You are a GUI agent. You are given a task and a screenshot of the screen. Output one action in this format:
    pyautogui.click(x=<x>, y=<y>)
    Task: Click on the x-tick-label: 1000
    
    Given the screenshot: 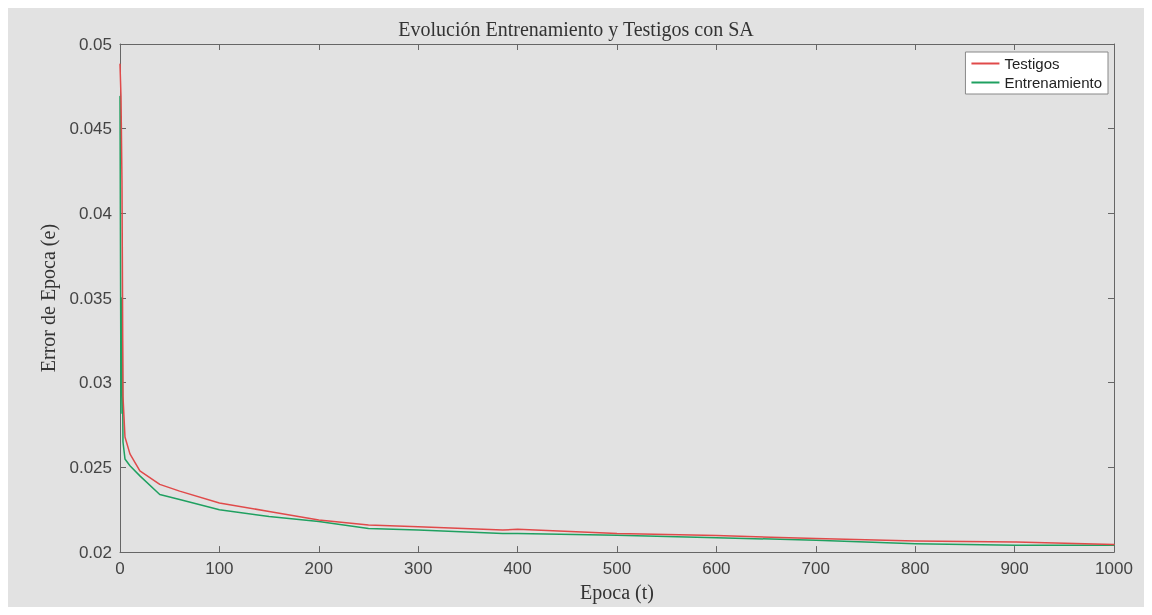 What is the action you would take?
    pyautogui.click(x=1114, y=569)
    